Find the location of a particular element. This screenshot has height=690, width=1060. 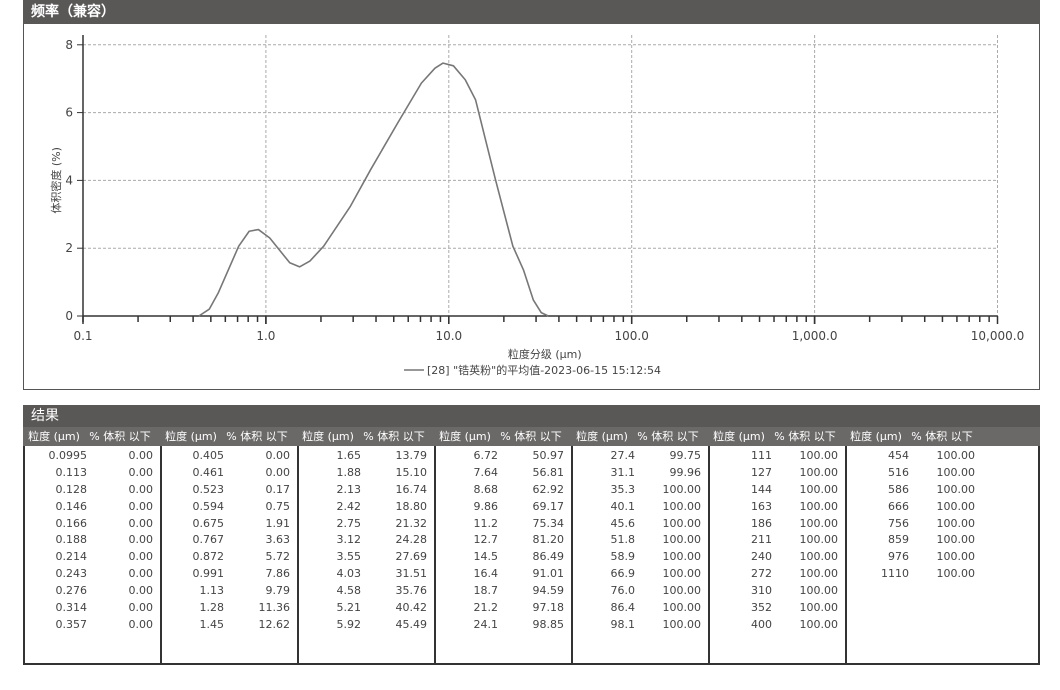

size-cell: 0.188 is located at coordinates (71, 540).